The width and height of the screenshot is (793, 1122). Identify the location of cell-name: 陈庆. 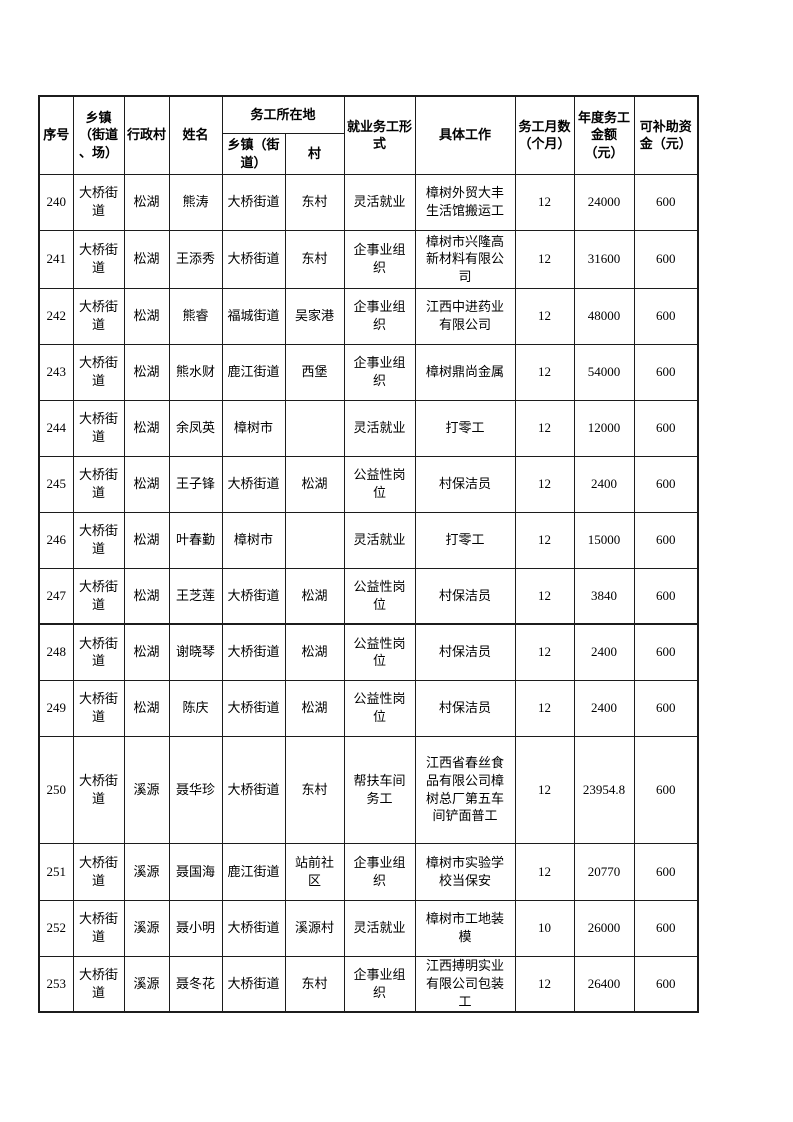
(195, 708).